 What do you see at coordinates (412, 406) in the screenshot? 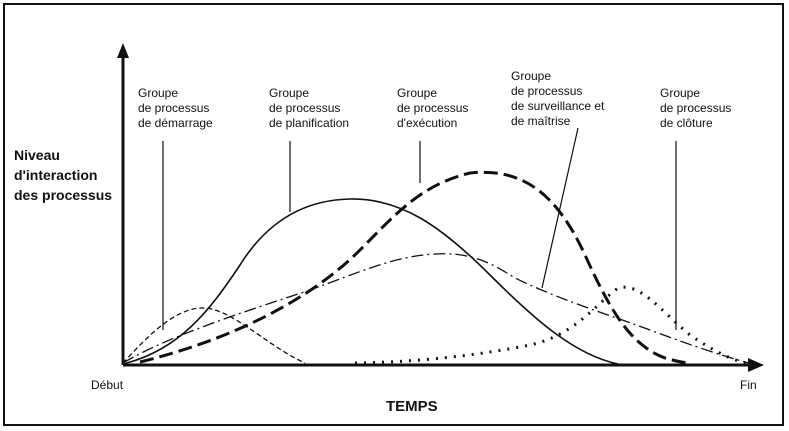
I see `x-axis-title: TEMPS` at bounding box center [412, 406].